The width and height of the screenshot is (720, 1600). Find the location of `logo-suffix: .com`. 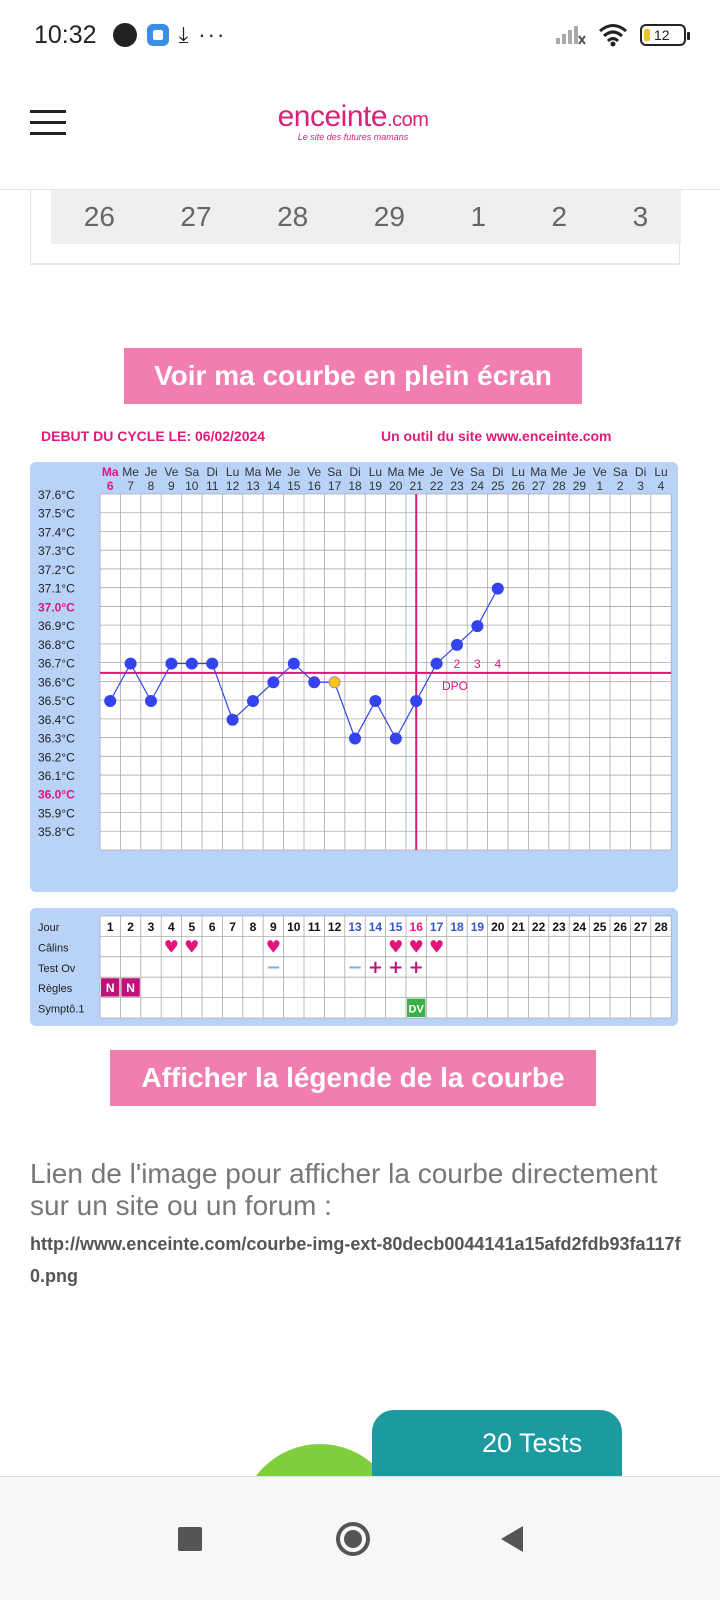

logo-suffix: .com is located at coordinates (408, 120).